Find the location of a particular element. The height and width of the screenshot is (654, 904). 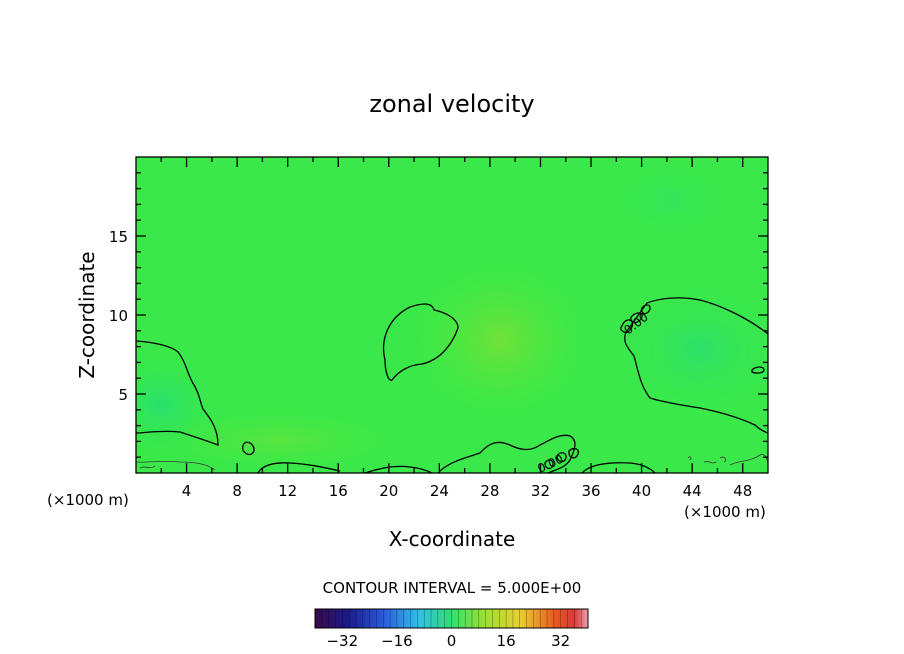

x-tick-label: 16 is located at coordinates (338, 491).